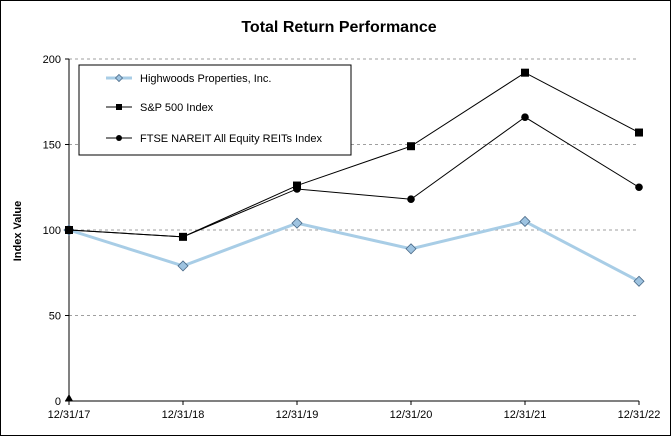 The width and height of the screenshot is (671, 436). Describe the element at coordinates (338, 27) in the screenshot. I see `chart-title: Total Return Performance` at that location.